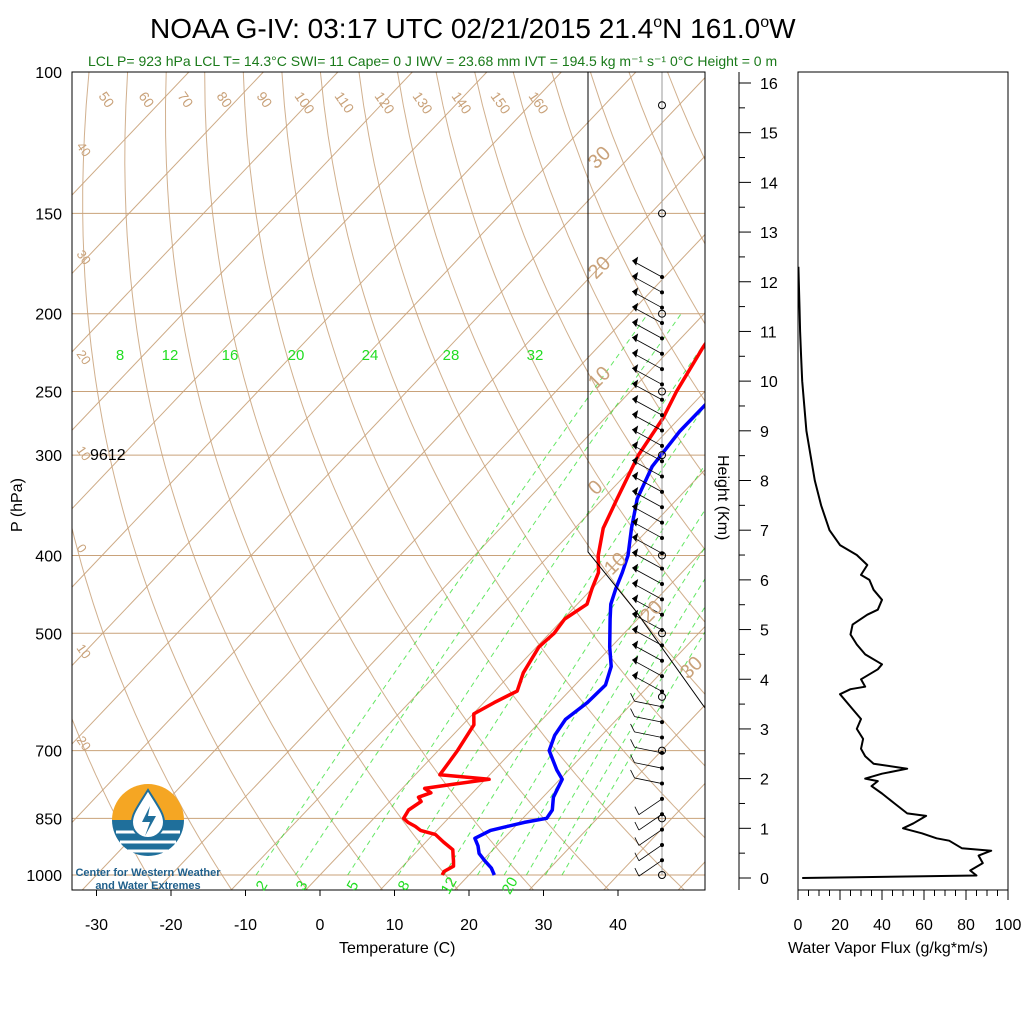 This screenshot has height=1029, width=1024. Describe the element at coordinates (170, 355) in the screenshot. I see `mixing-label-top: 12` at that location.